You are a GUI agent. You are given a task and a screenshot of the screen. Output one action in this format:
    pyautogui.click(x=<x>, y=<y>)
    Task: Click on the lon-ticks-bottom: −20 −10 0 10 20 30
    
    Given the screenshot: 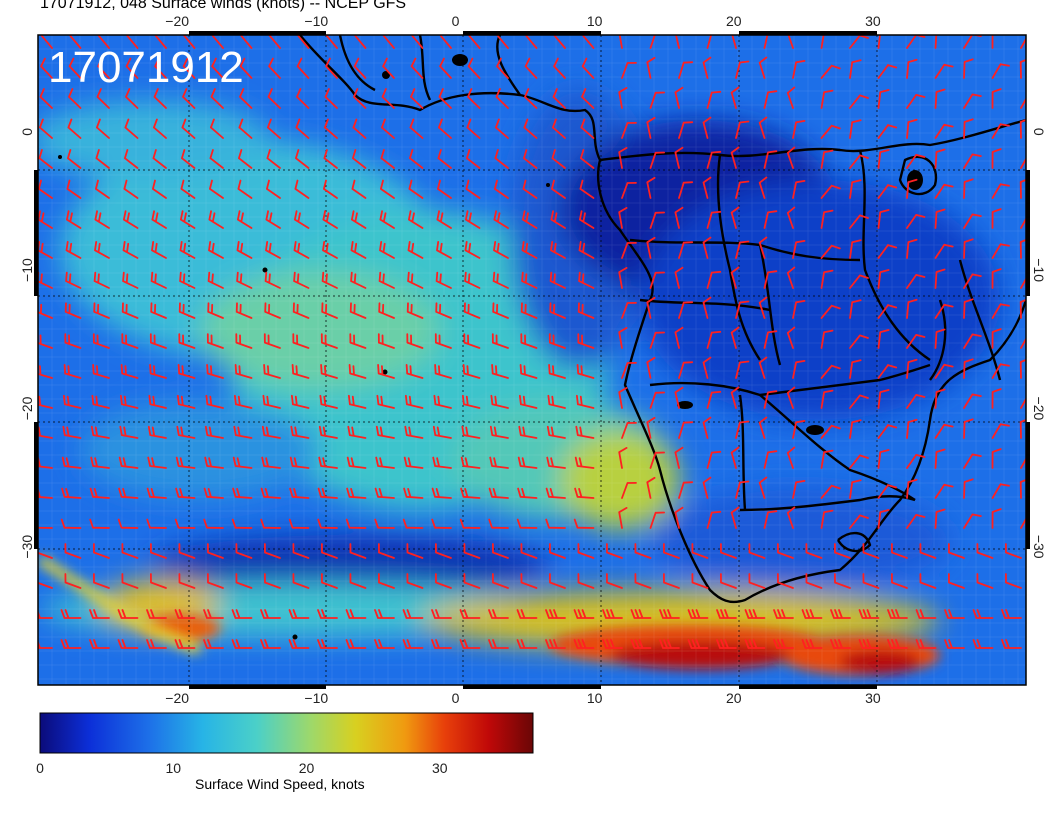 What is the action you would take?
    pyautogui.click(x=523, y=698)
    